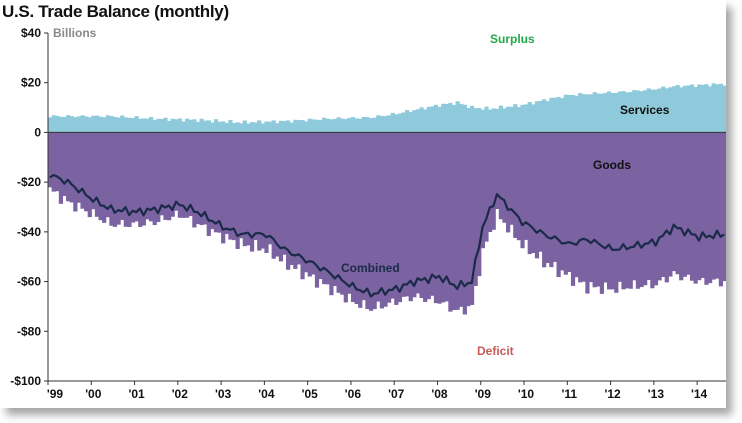  What do you see at coordinates (29, 331) in the screenshot?
I see `y-tick-label: -$80` at bounding box center [29, 331].